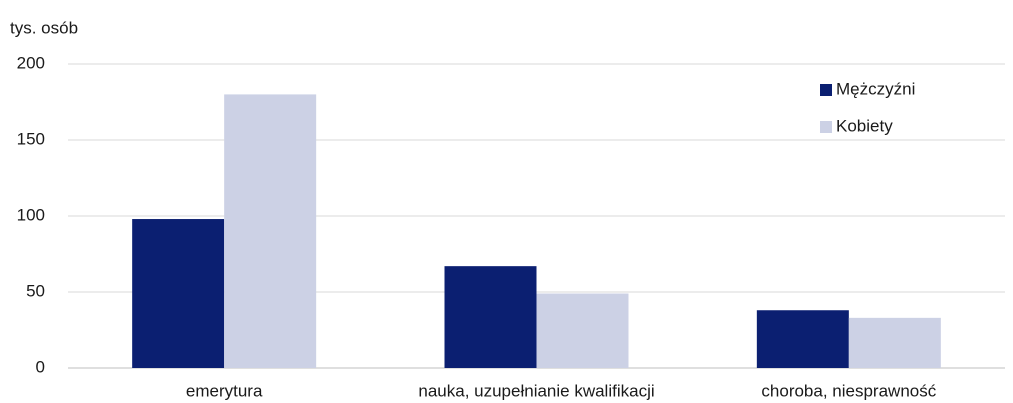 The width and height of the screenshot is (1013, 403). Describe the element at coordinates (864, 125) in the screenshot. I see `legend-label: Kobiety` at that location.